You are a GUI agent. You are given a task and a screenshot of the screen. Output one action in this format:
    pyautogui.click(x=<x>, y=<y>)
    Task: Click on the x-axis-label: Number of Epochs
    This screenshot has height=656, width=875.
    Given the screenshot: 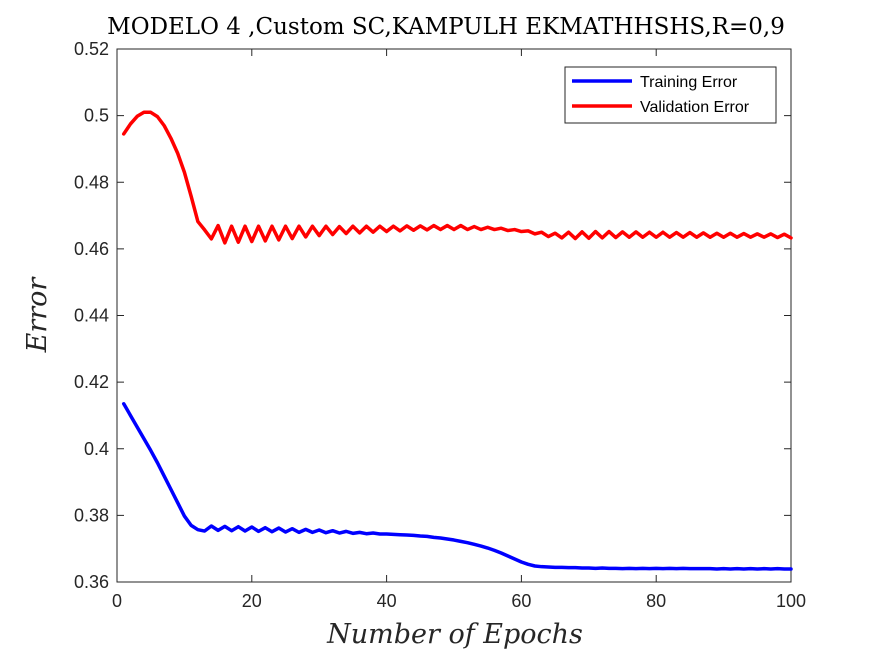 What is the action you would take?
    pyautogui.click(x=454, y=634)
    